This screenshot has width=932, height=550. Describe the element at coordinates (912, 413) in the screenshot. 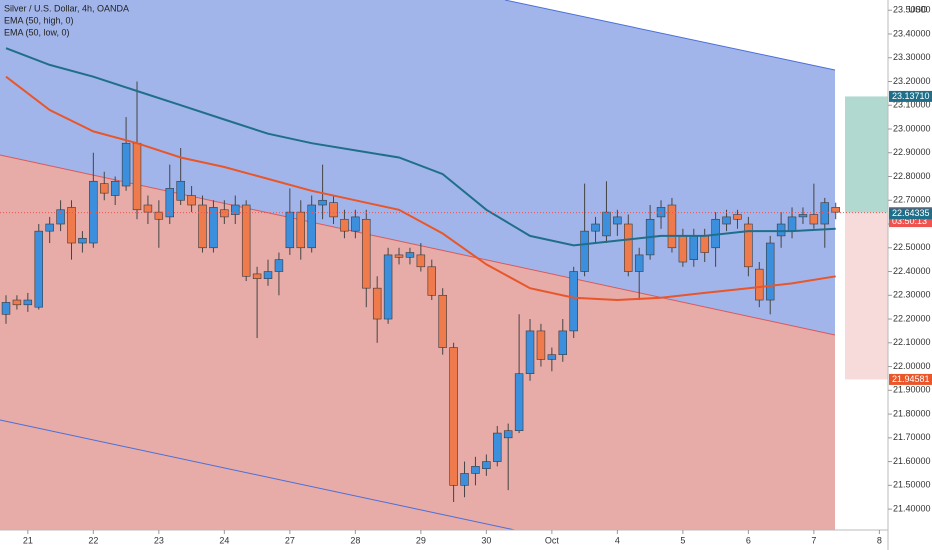

I see `y-tick-label: 21.80000` at that location.